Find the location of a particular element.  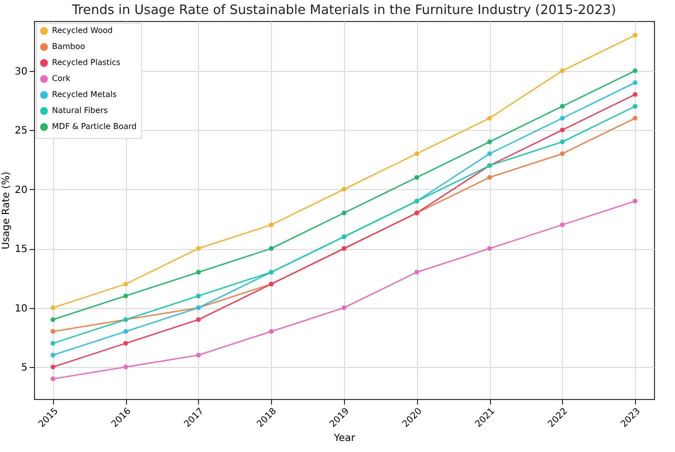

y-tick-label: 30 is located at coordinates (21, 72).